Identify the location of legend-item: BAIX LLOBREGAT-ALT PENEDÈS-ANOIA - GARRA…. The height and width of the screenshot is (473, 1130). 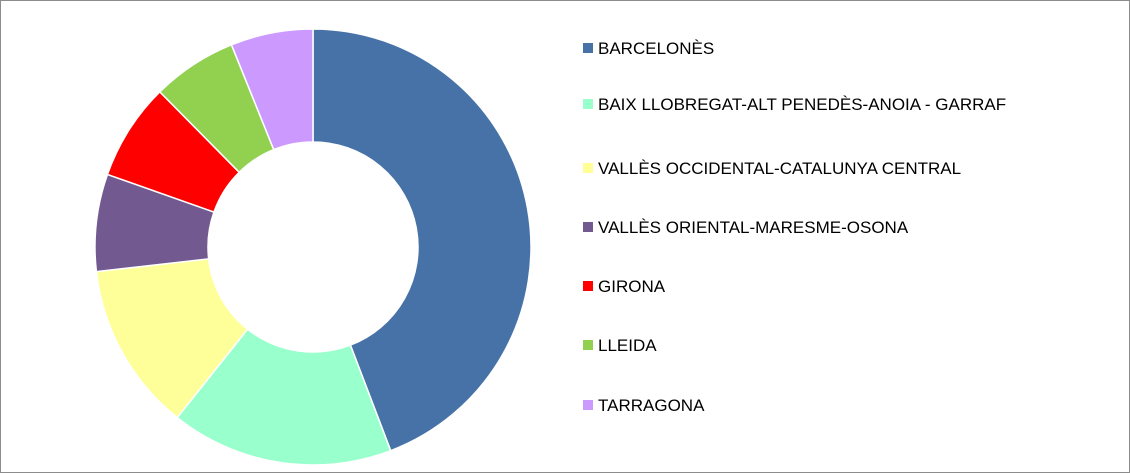
(848, 104).